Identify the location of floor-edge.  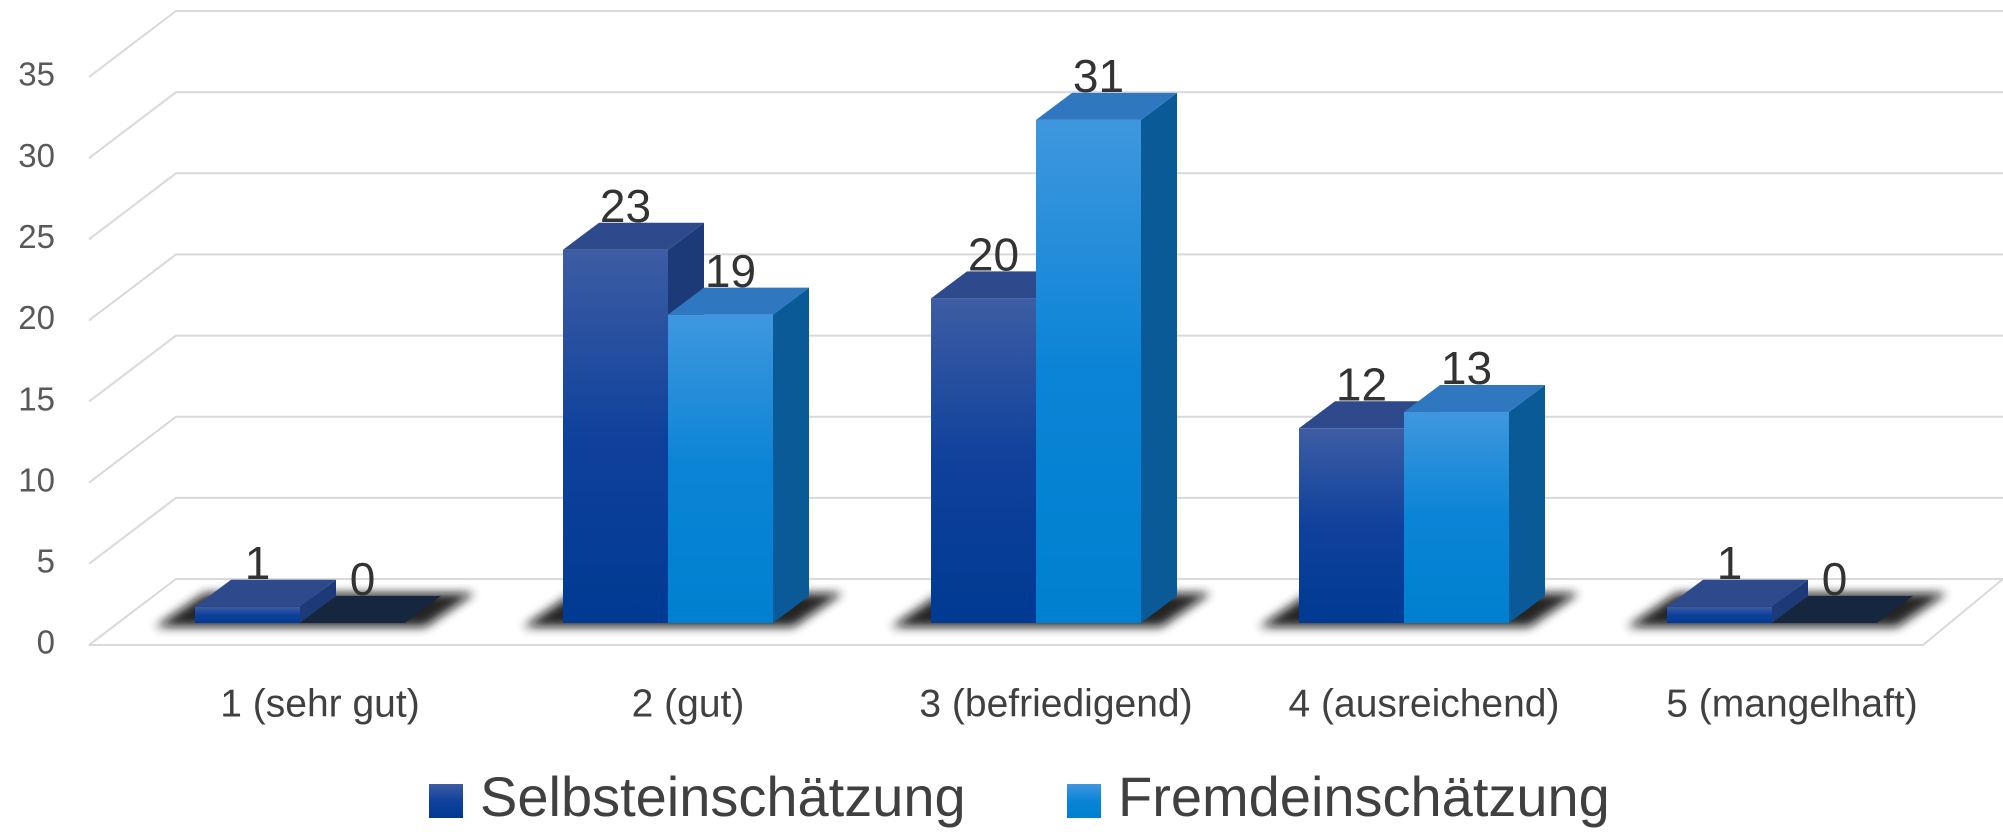
(1046, 612).